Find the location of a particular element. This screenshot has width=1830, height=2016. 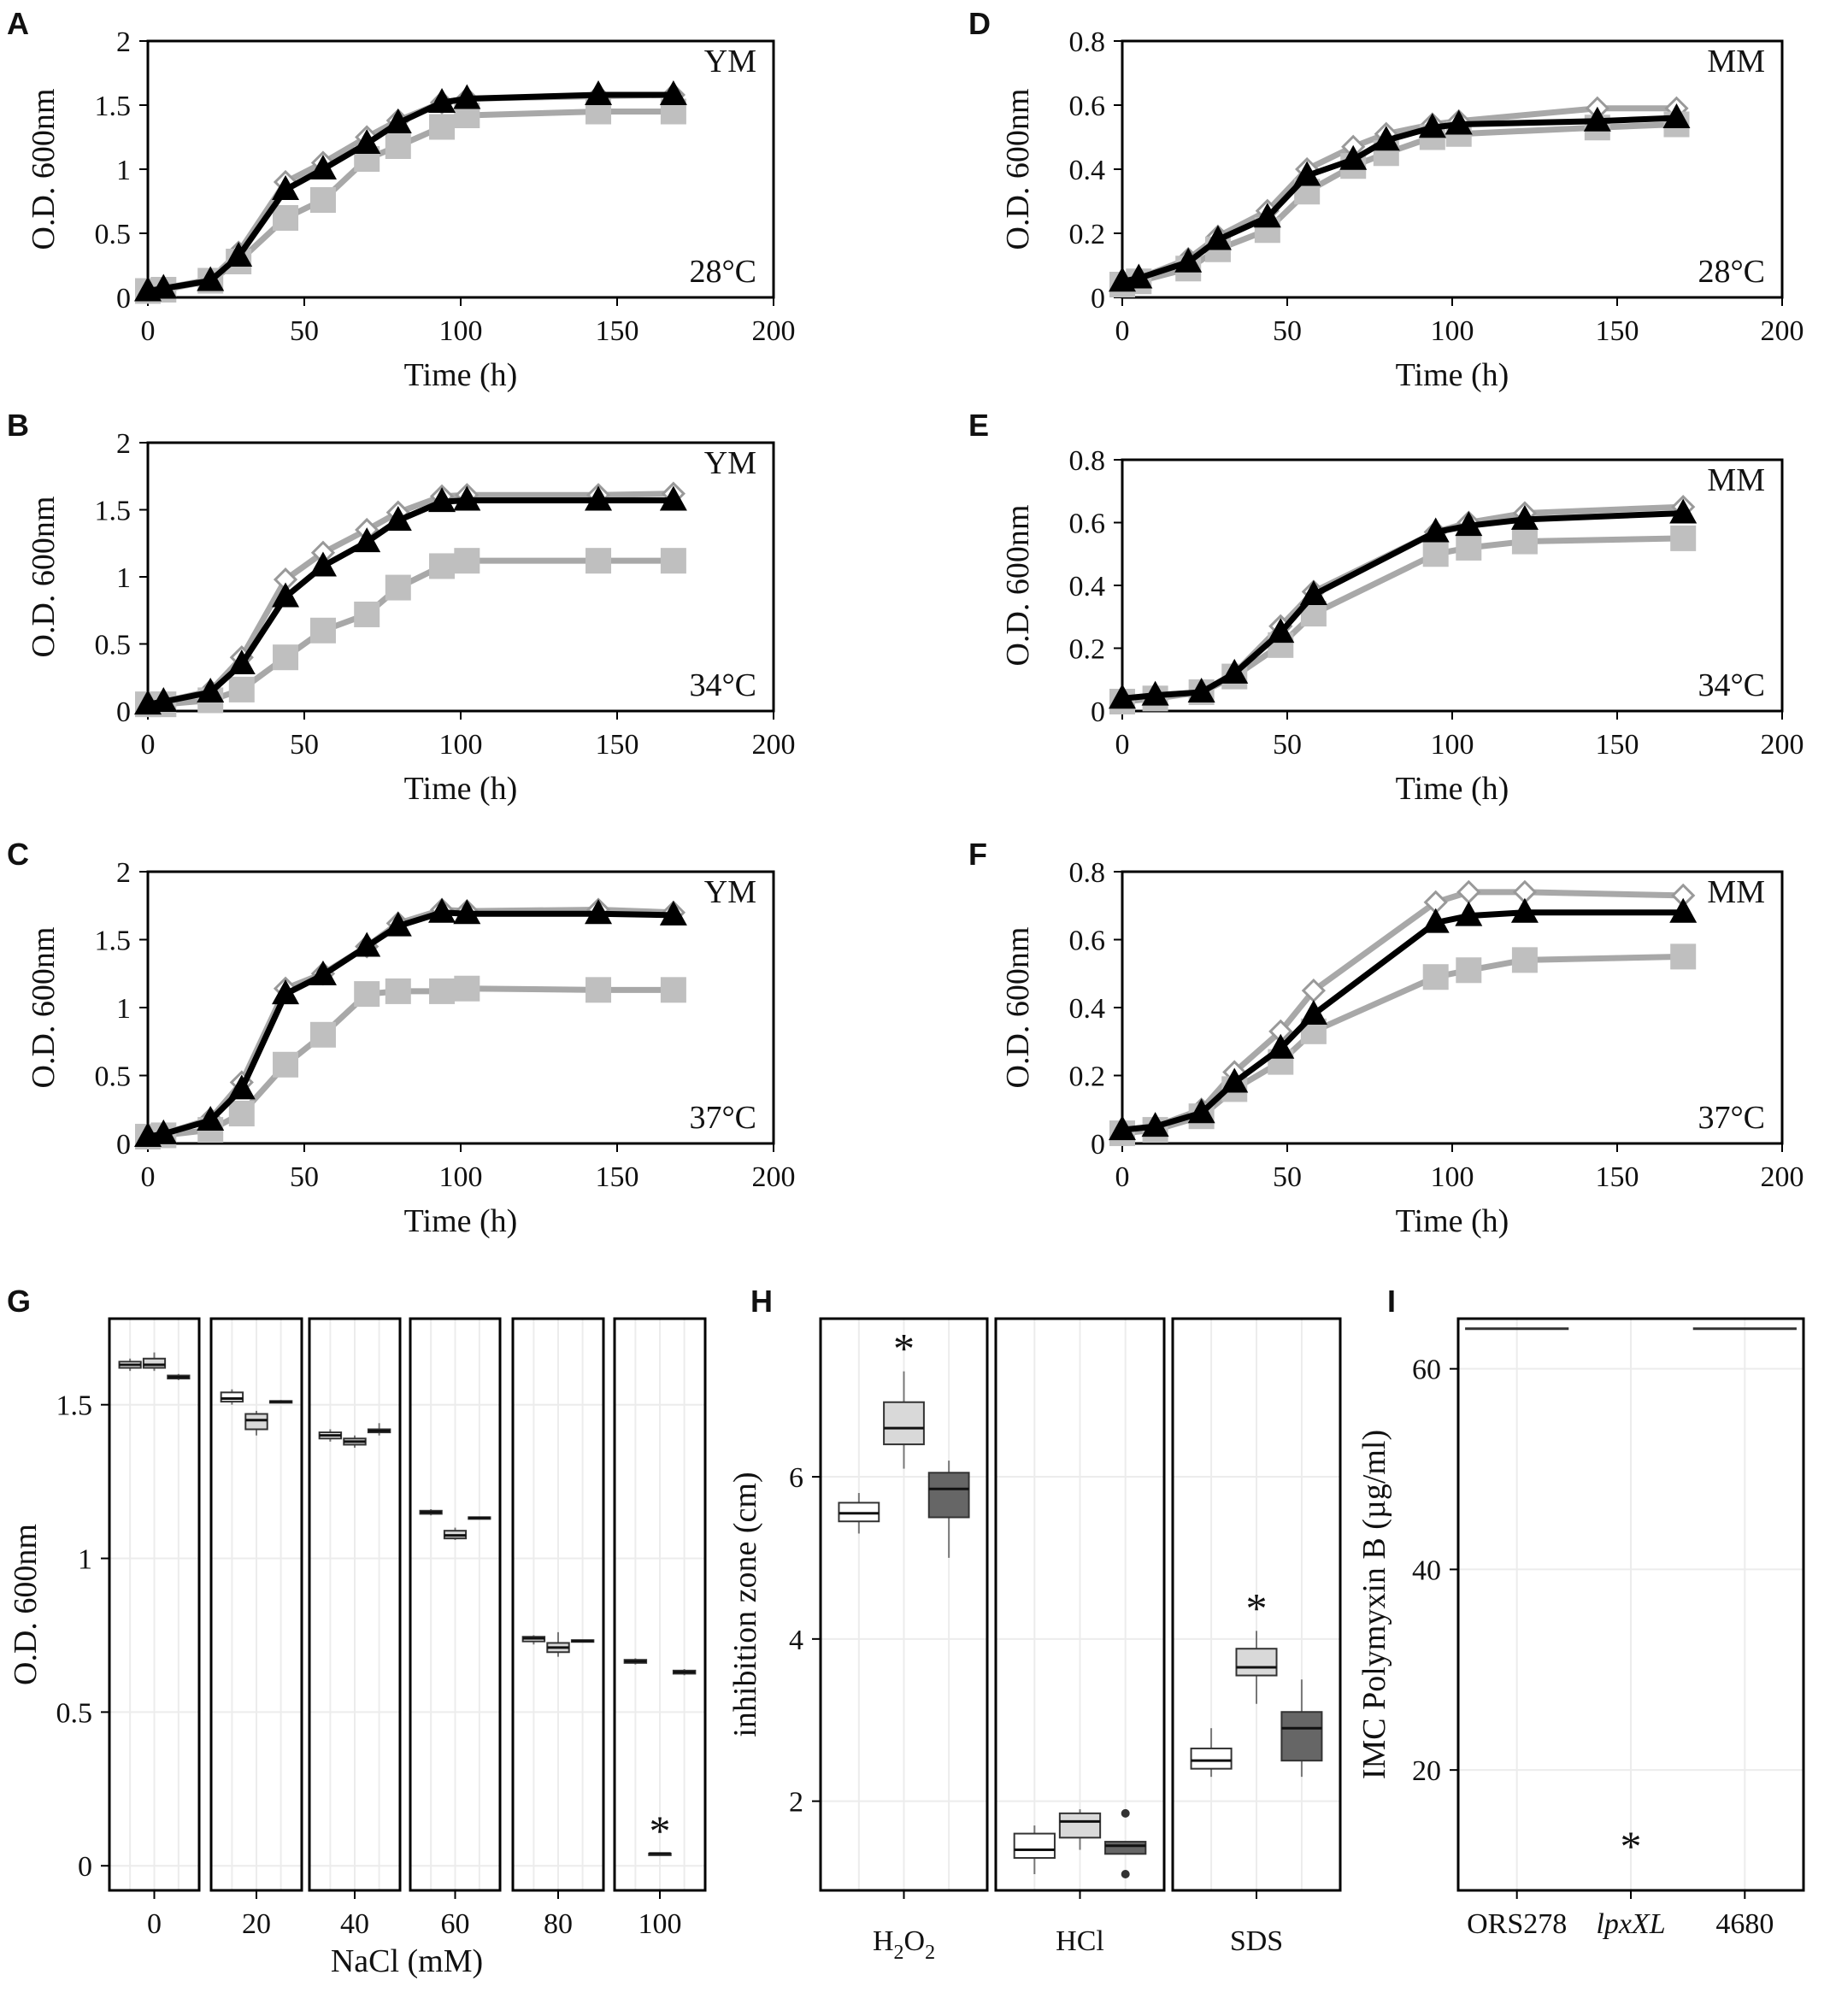

x-axis-label: Time (h) is located at coordinates (461, 1221).